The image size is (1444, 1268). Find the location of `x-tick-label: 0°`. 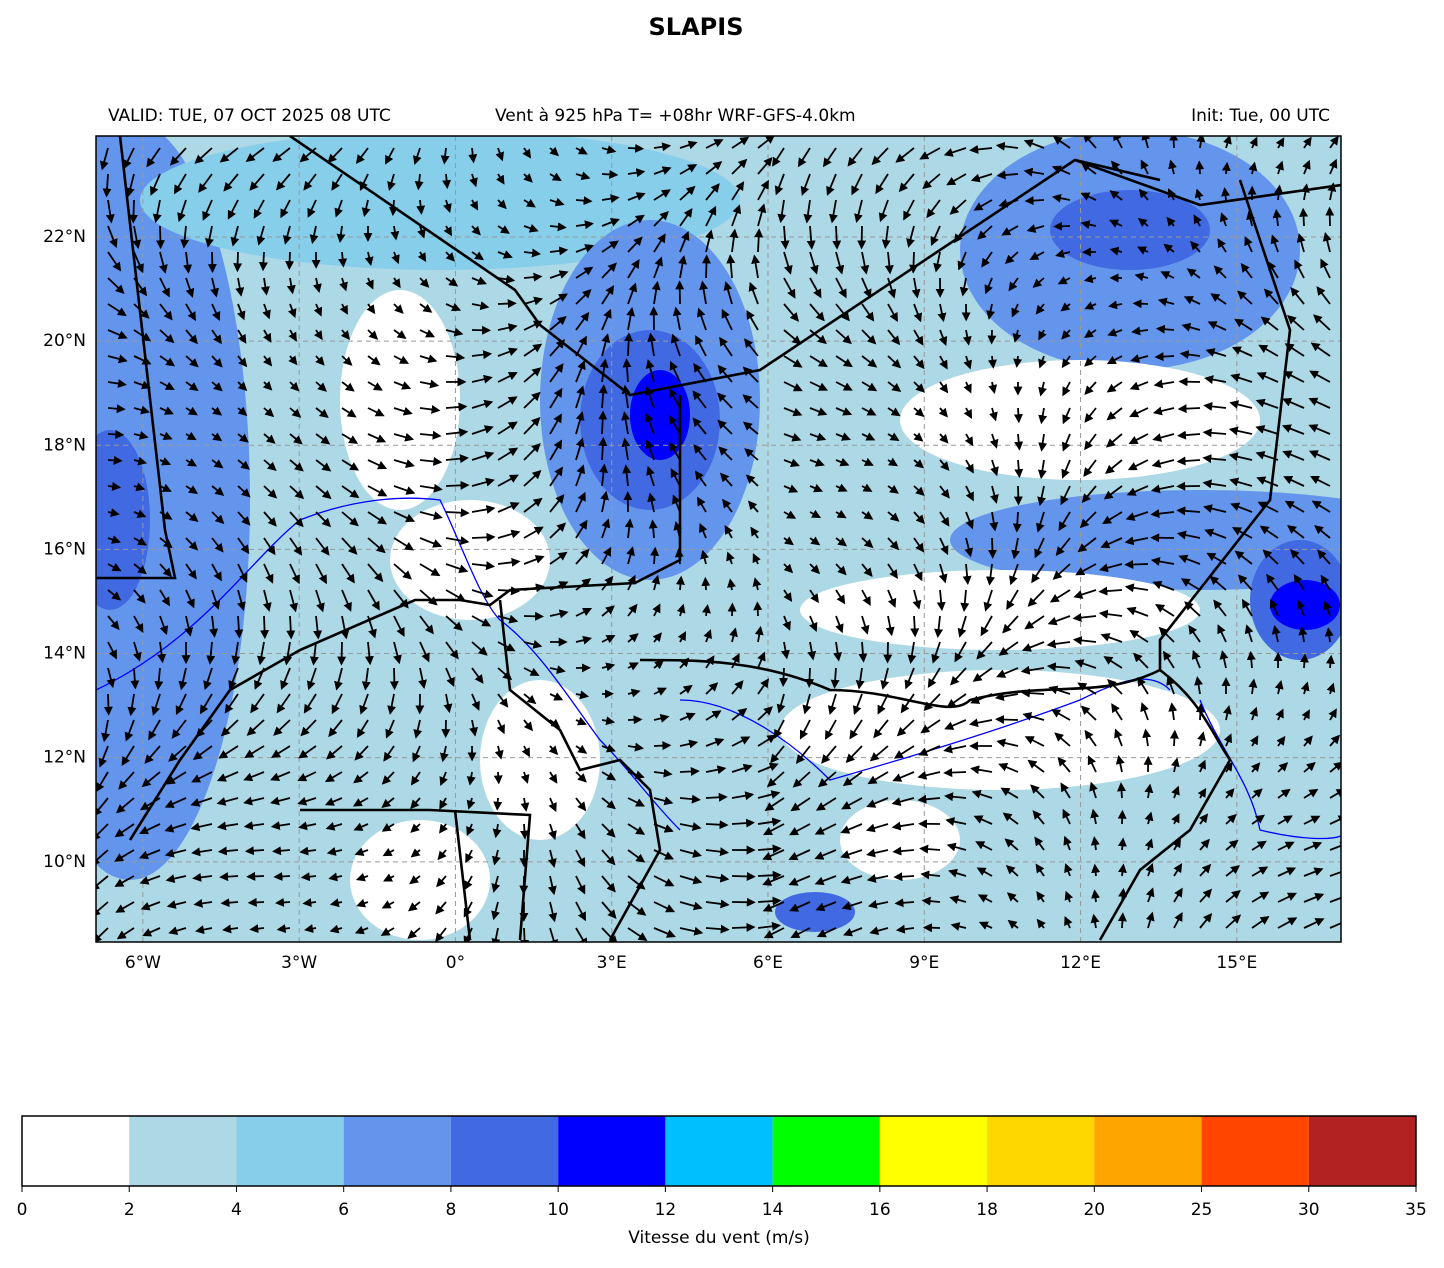

x-tick-label: 0° is located at coordinates (455, 963).